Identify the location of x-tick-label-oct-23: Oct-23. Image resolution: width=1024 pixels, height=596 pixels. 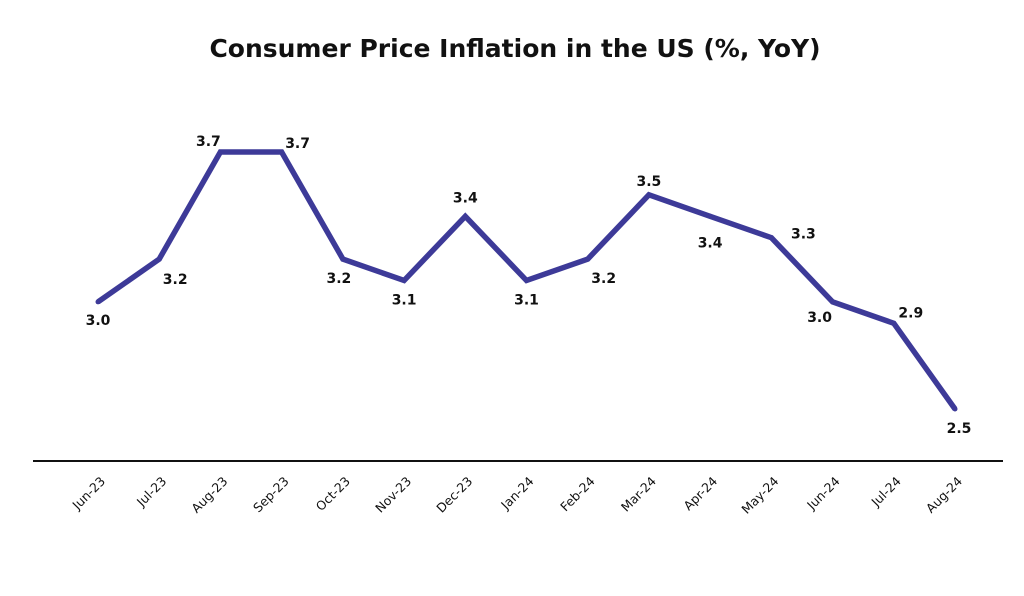
(333, 494).